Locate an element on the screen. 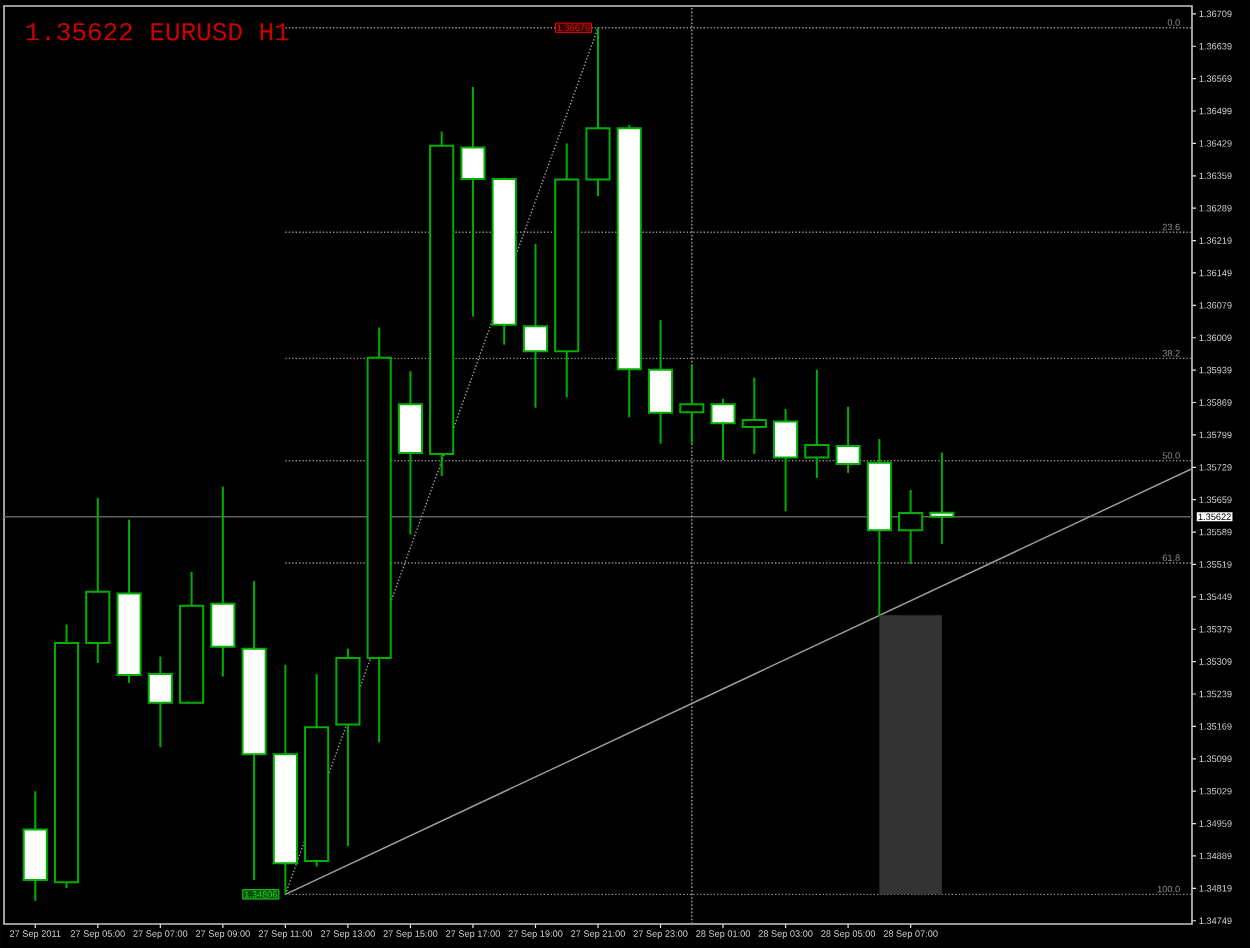  chart-title: 1.35622 EURUSD H1 is located at coordinates (157, 31).